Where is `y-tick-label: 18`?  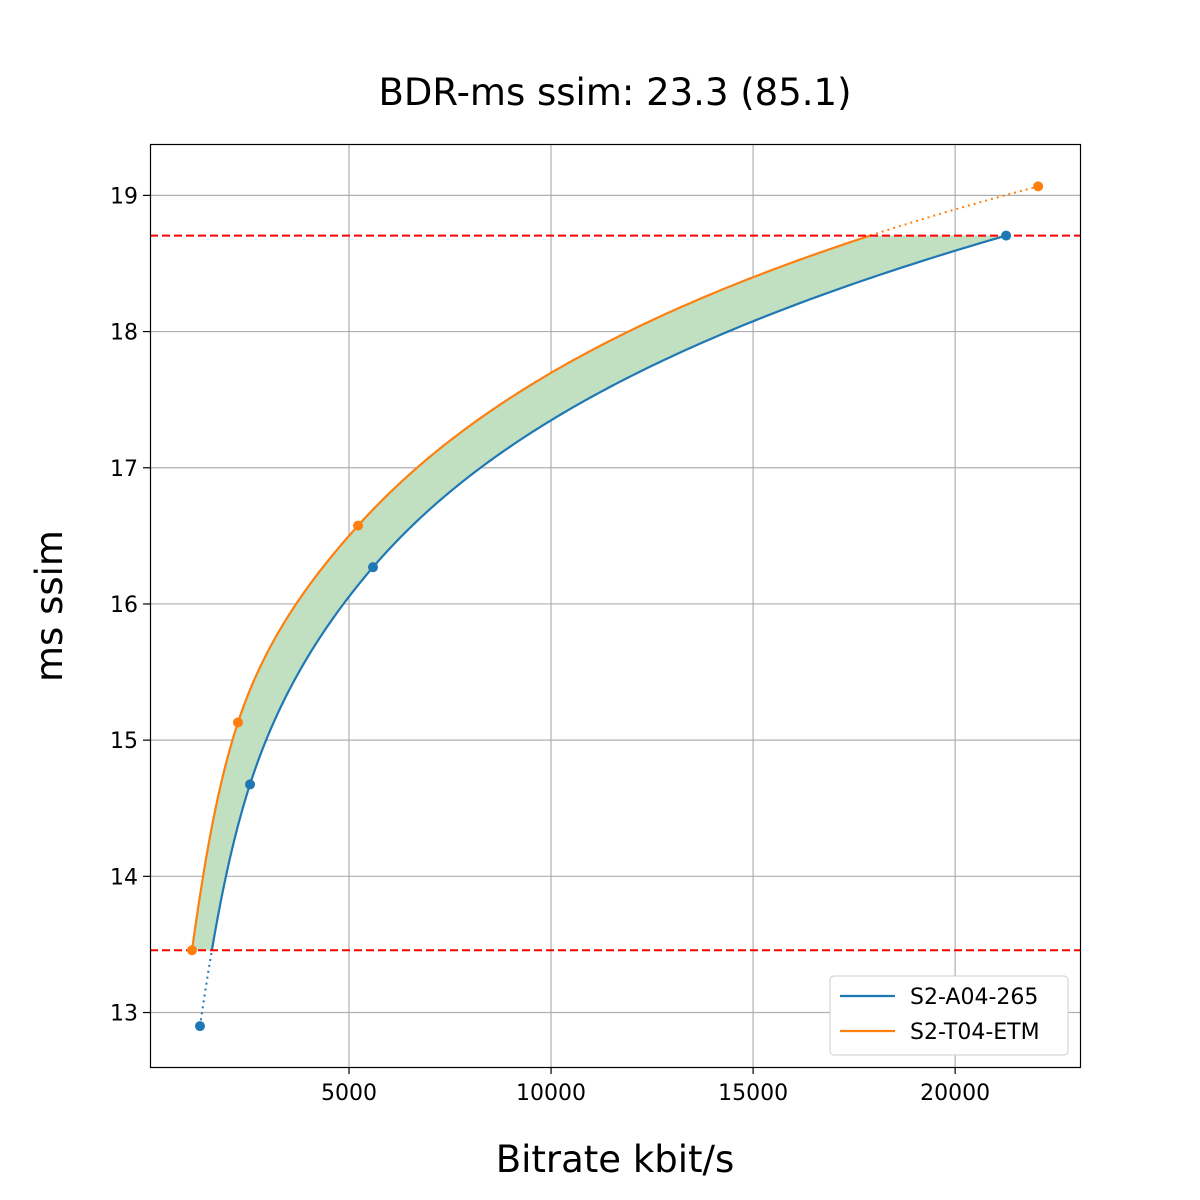
y-tick-label: 18 is located at coordinates (124, 333).